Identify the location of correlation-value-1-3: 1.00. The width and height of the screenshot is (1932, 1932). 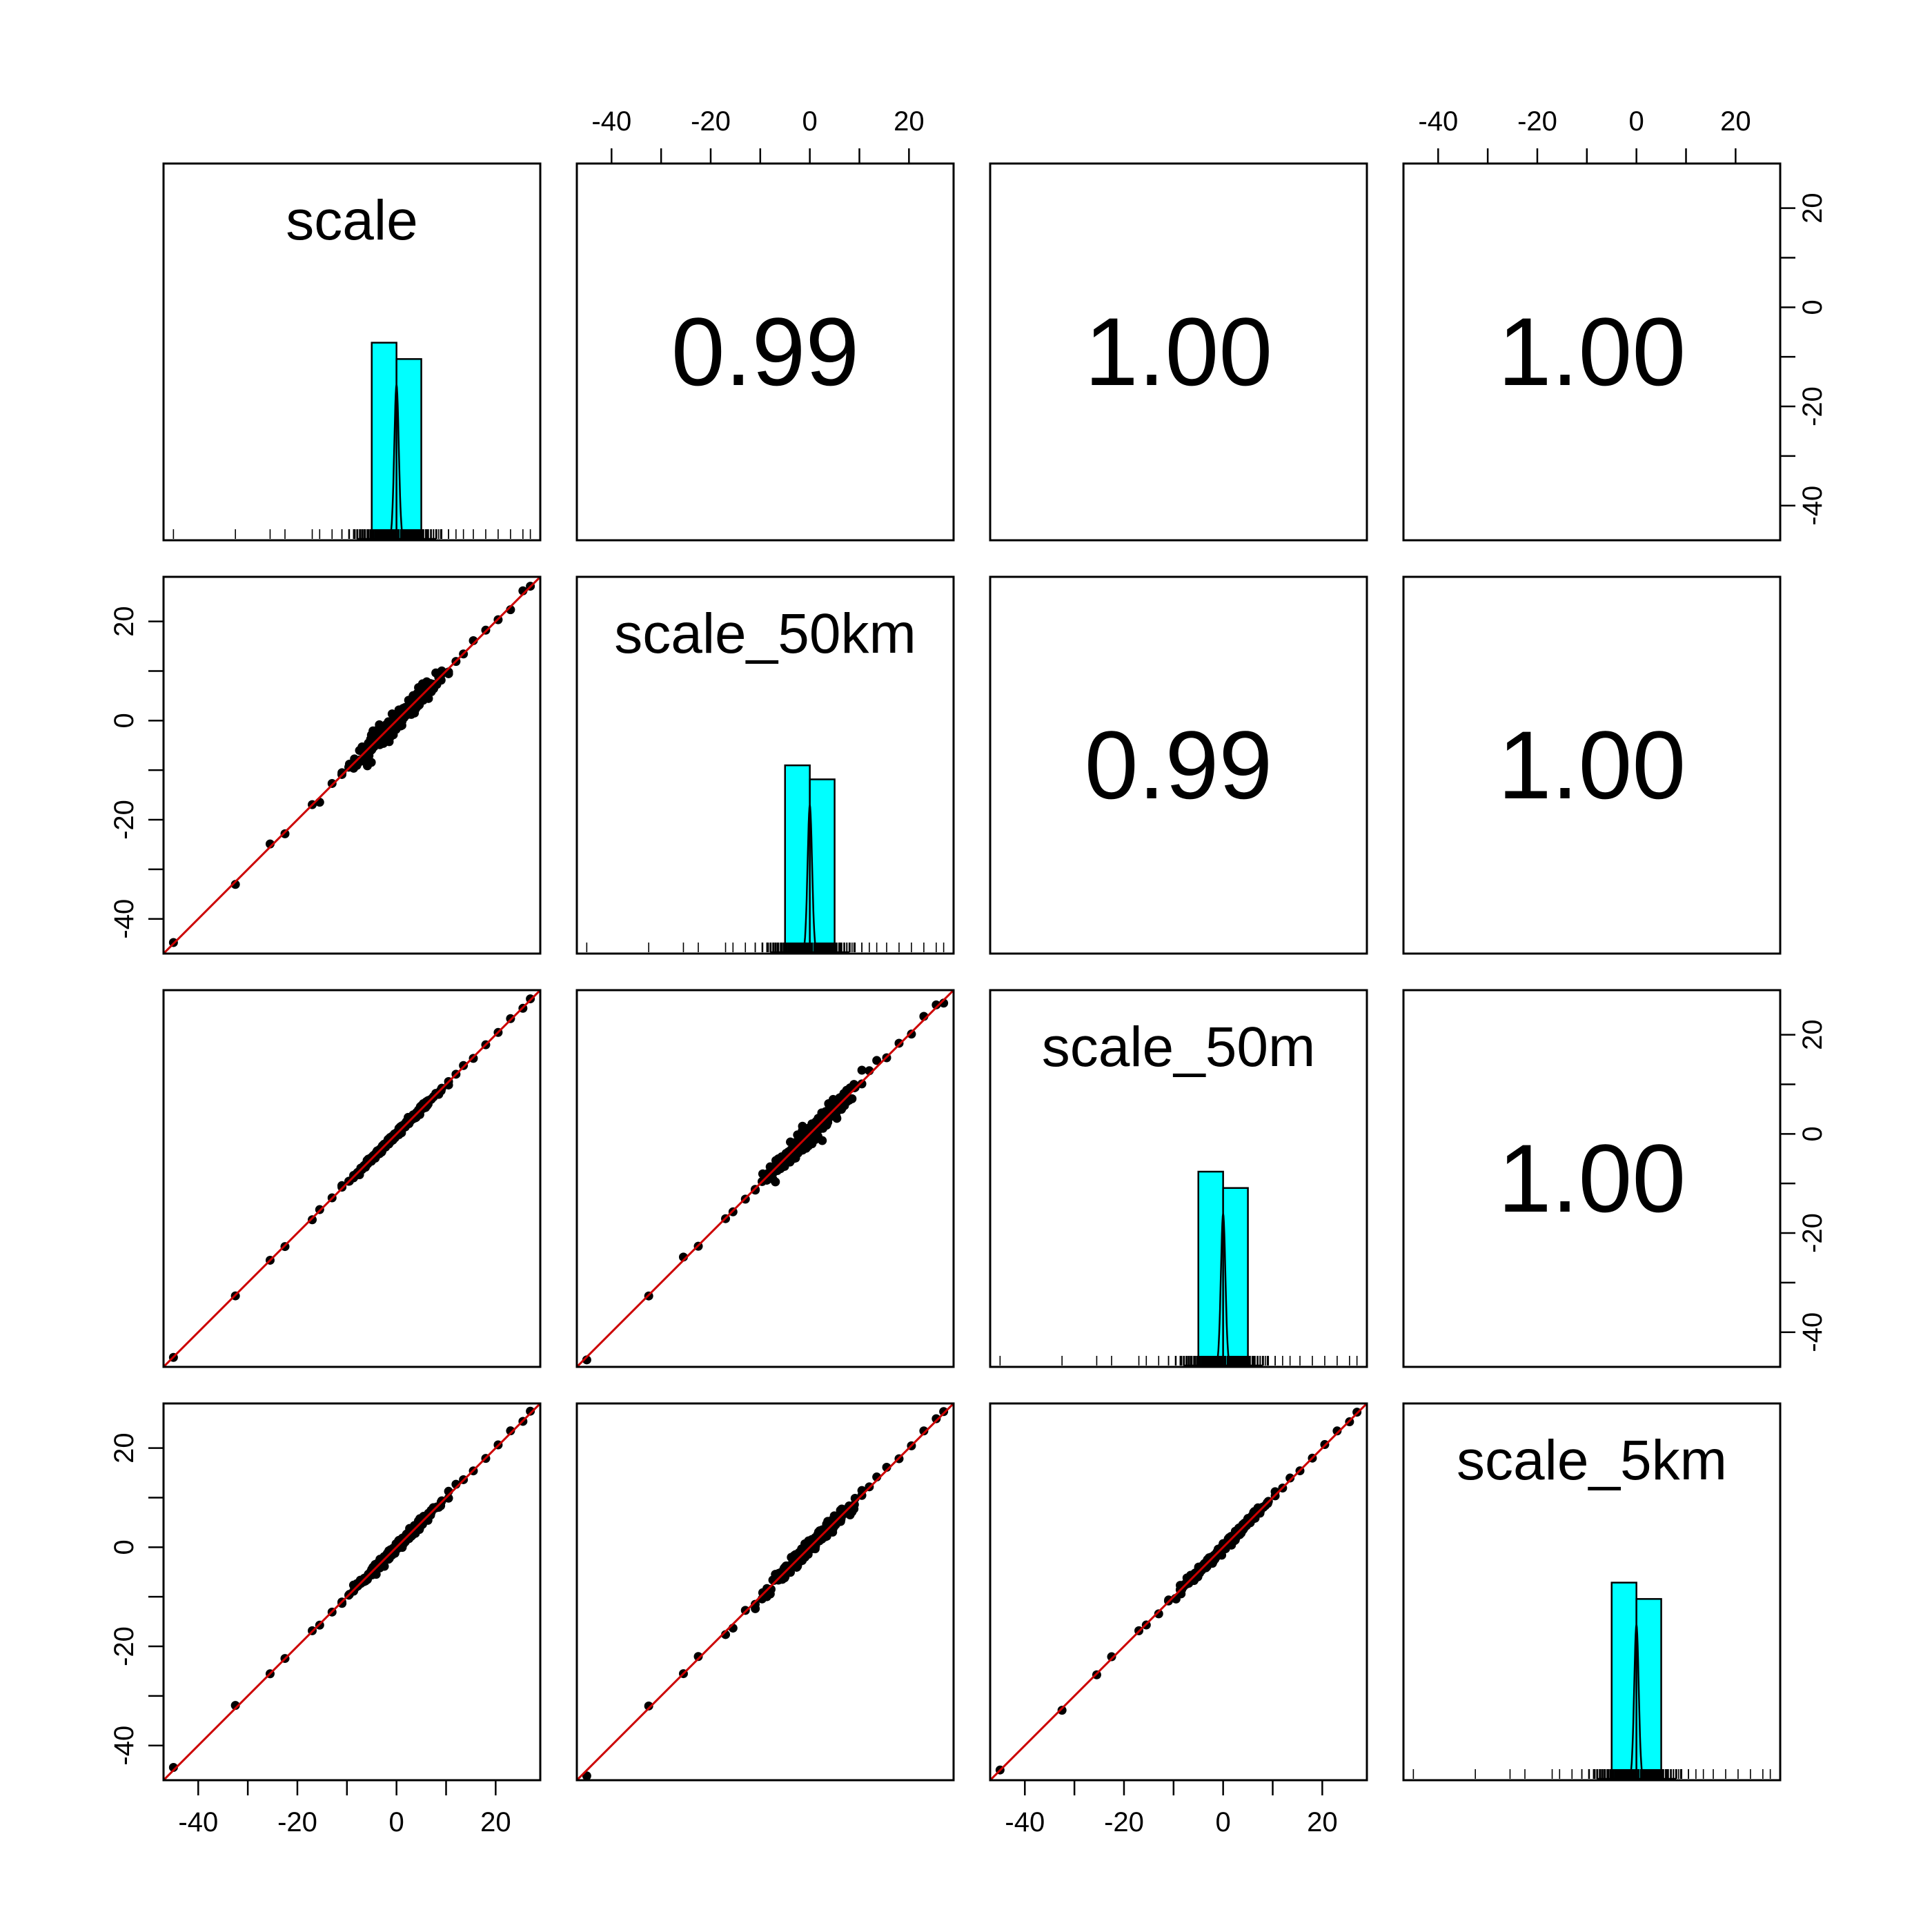
(1592, 765).